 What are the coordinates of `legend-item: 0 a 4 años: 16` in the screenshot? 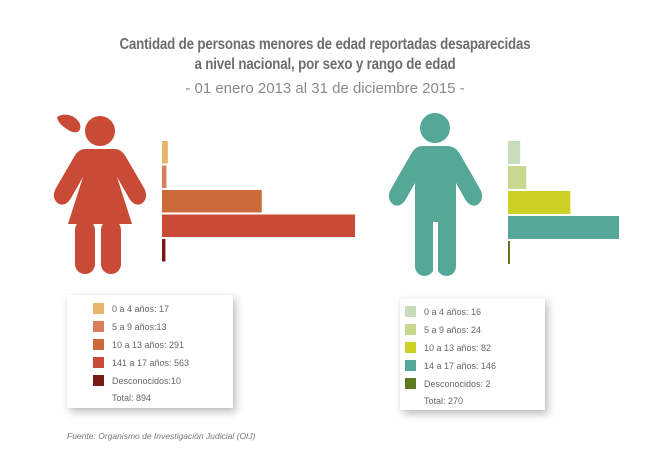 It's located at (443, 311).